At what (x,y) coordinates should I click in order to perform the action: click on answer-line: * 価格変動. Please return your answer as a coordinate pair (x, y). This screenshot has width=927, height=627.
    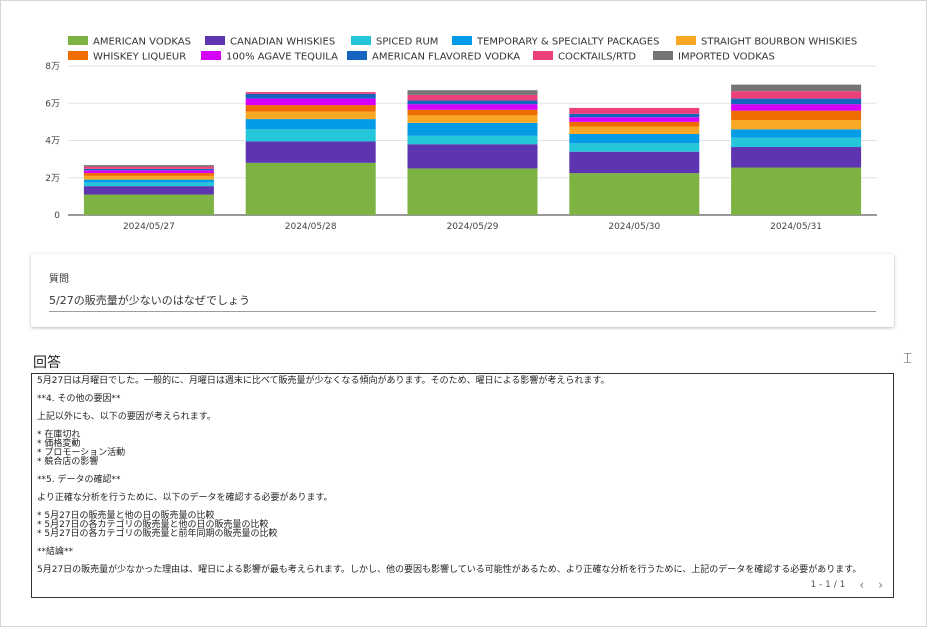
    Looking at the image, I should click on (59, 444).